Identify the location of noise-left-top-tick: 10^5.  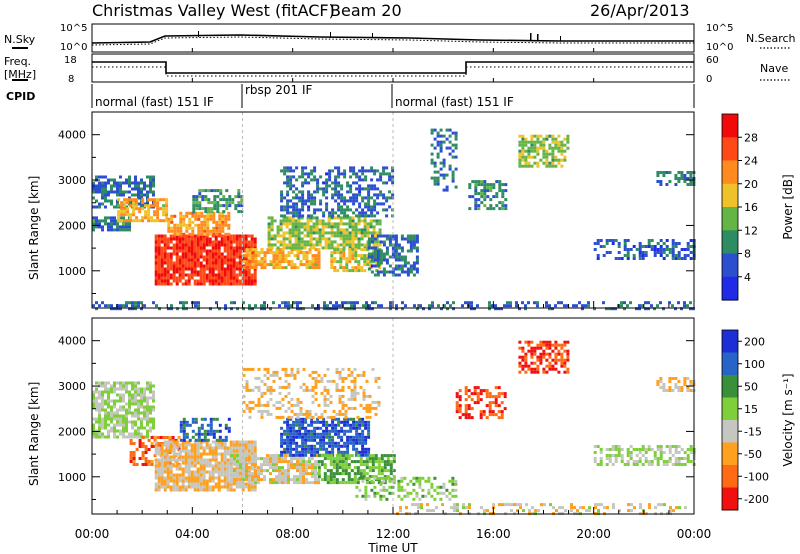
(73, 28).